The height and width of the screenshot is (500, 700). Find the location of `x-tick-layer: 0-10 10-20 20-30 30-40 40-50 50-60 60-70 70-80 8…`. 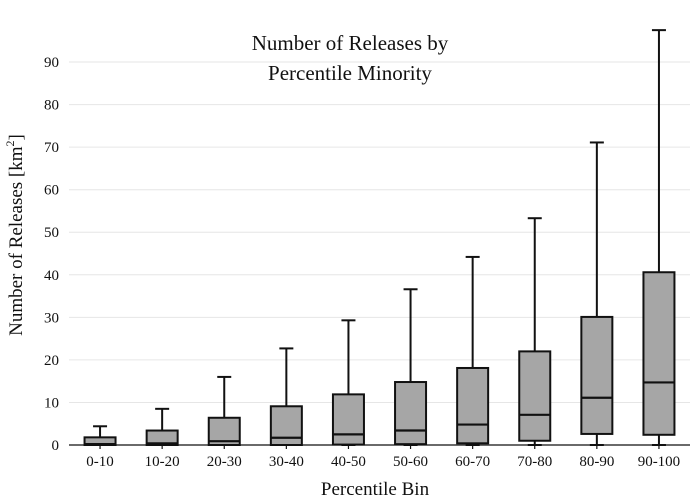

x-tick-layer: 0-10 10-20 20-30 30-40 40-50 50-60 60-70 70-80 8… is located at coordinates (383, 457).